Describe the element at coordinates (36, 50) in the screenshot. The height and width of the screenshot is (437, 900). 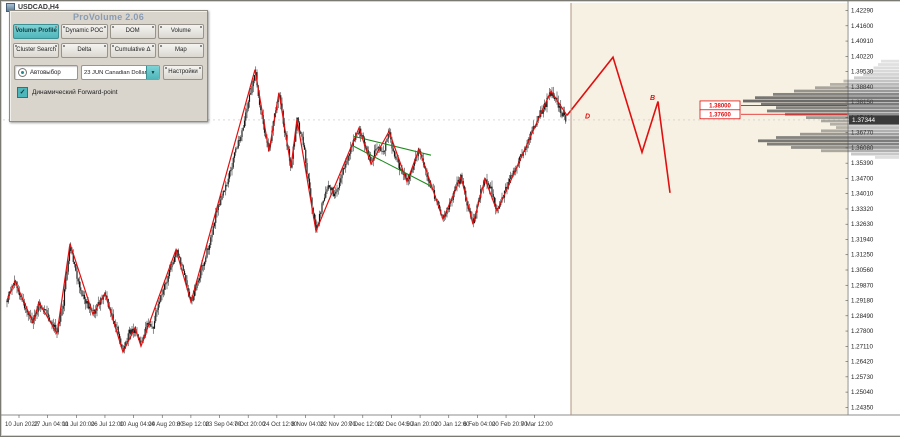
I see `cluster-search-button: Cluster Search` at that location.